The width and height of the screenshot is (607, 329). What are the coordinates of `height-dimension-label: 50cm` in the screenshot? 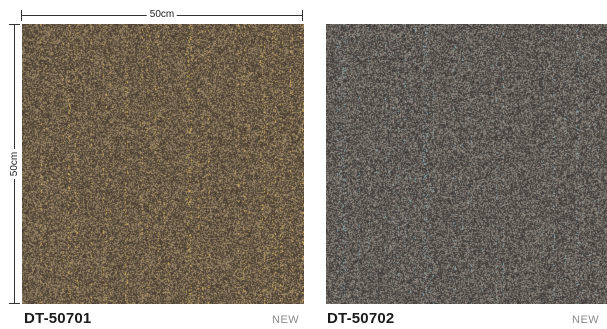 It's located at (15, 164).